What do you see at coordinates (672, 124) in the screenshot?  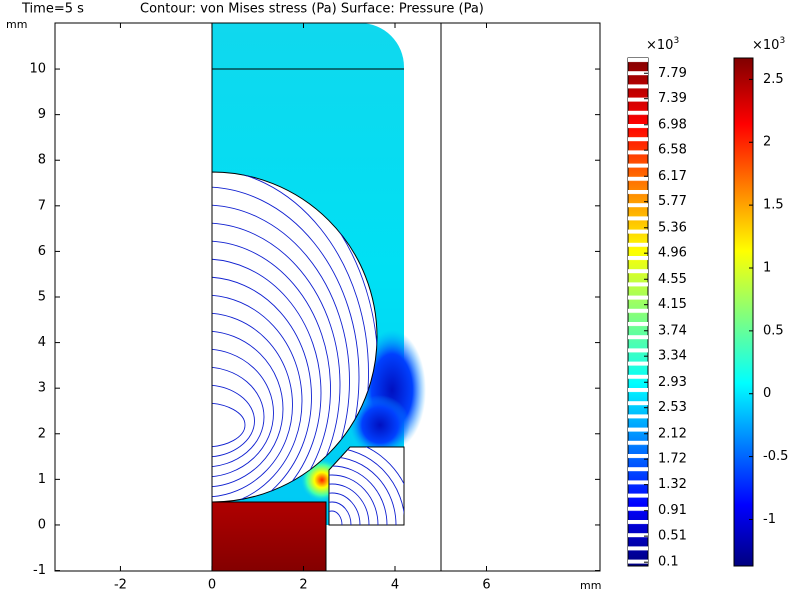 I see `colorbar-tick-label: 6.98` at bounding box center [672, 124].